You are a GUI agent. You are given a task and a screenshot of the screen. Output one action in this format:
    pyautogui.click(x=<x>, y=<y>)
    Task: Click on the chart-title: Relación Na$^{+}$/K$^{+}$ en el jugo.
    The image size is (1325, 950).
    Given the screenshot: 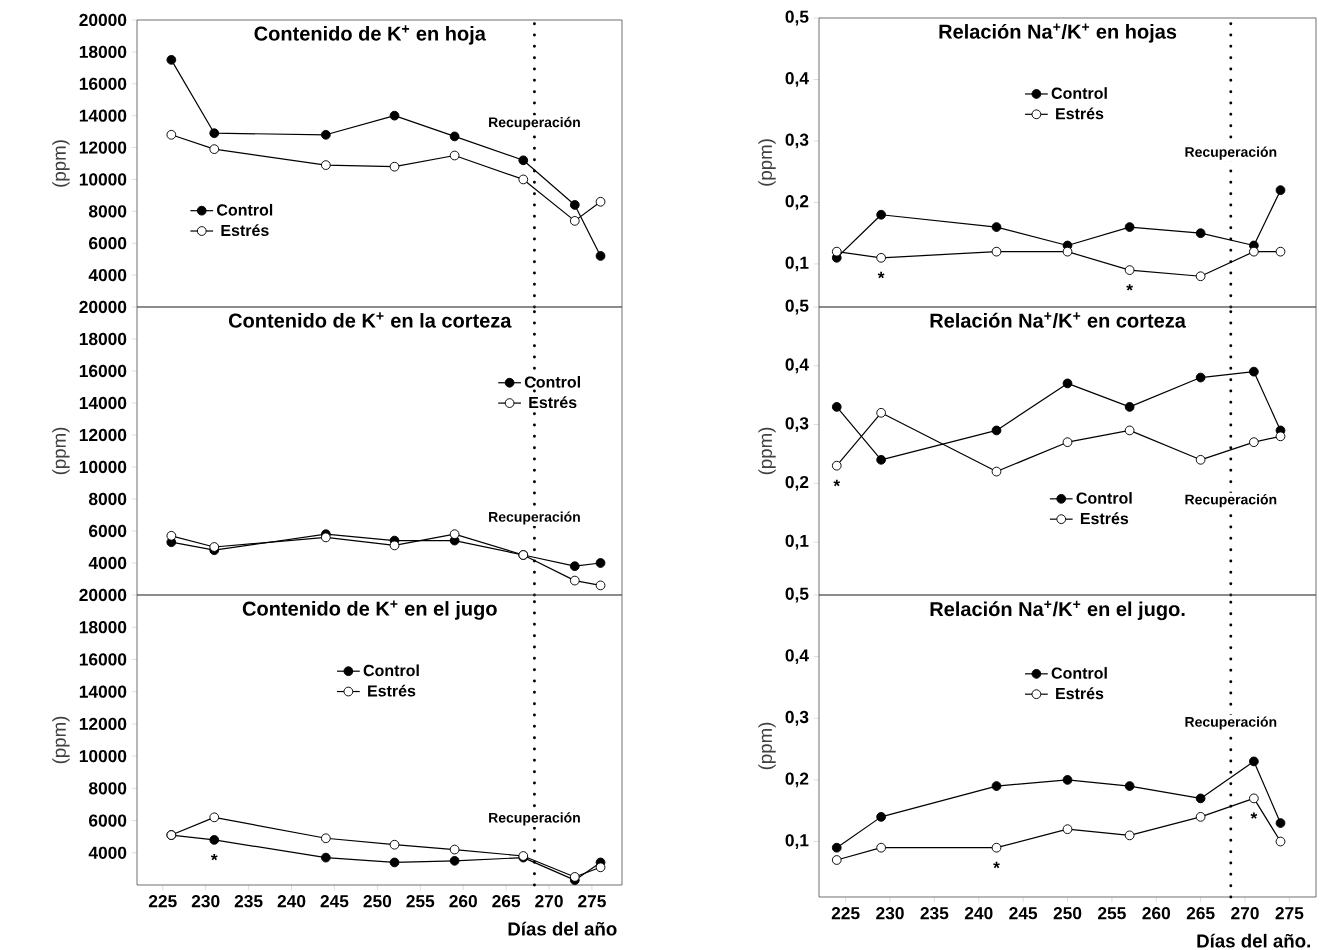 What is the action you would take?
    pyautogui.click(x=1057, y=610)
    